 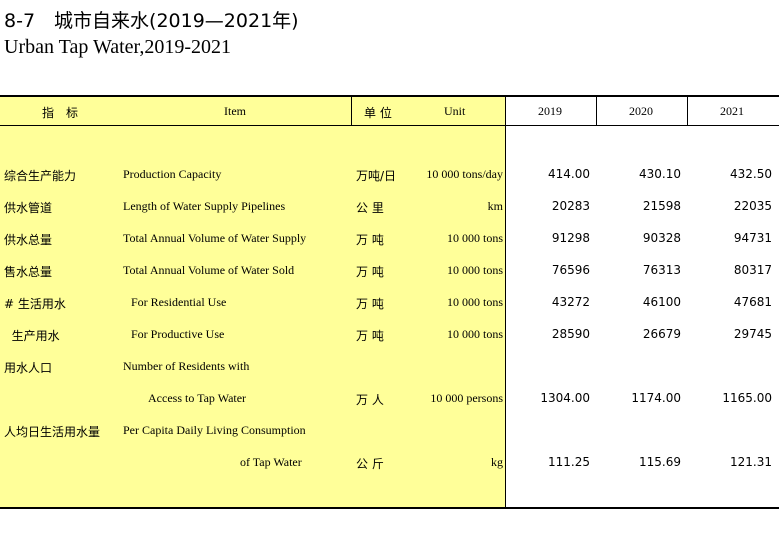 I want to click on row-label-en: For Residential Use, so click(x=179, y=302).